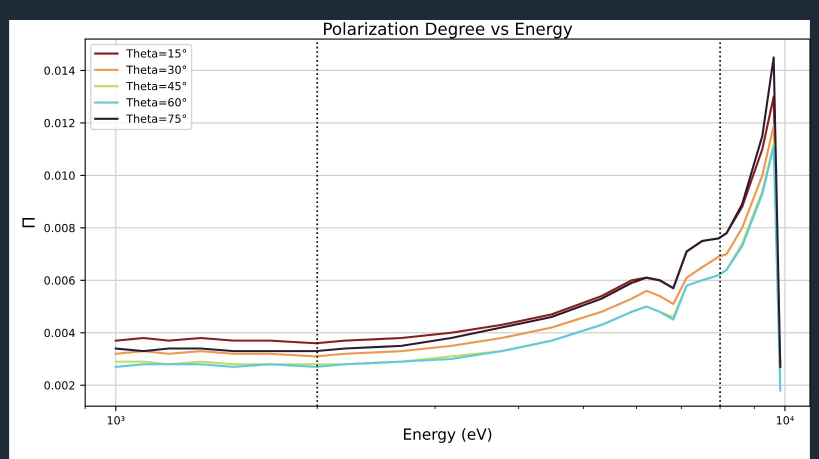 The height and width of the screenshot is (459, 819). I want to click on y-tick-label: 0.012, so click(59, 123).